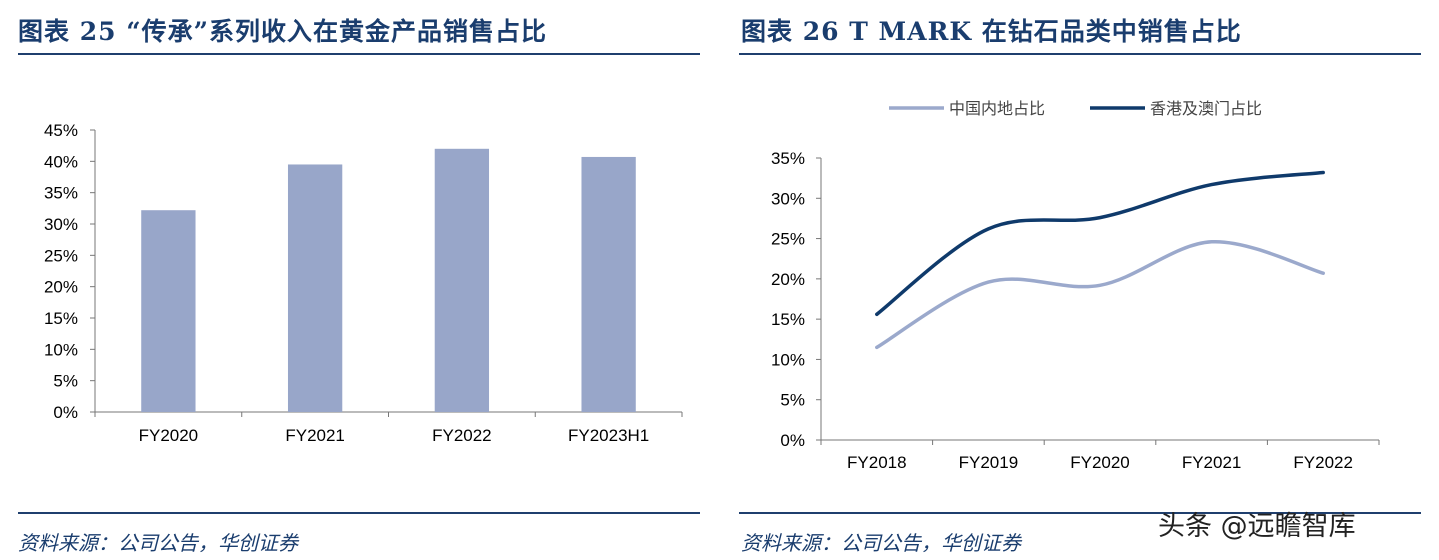 The height and width of the screenshot is (560, 1439). What do you see at coordinates (282, 31) in the screenshot?
I see `figure-25-title: 图表 25 “传承”系列收入在黄金产品销售占比` at bounding box center [282, 31].